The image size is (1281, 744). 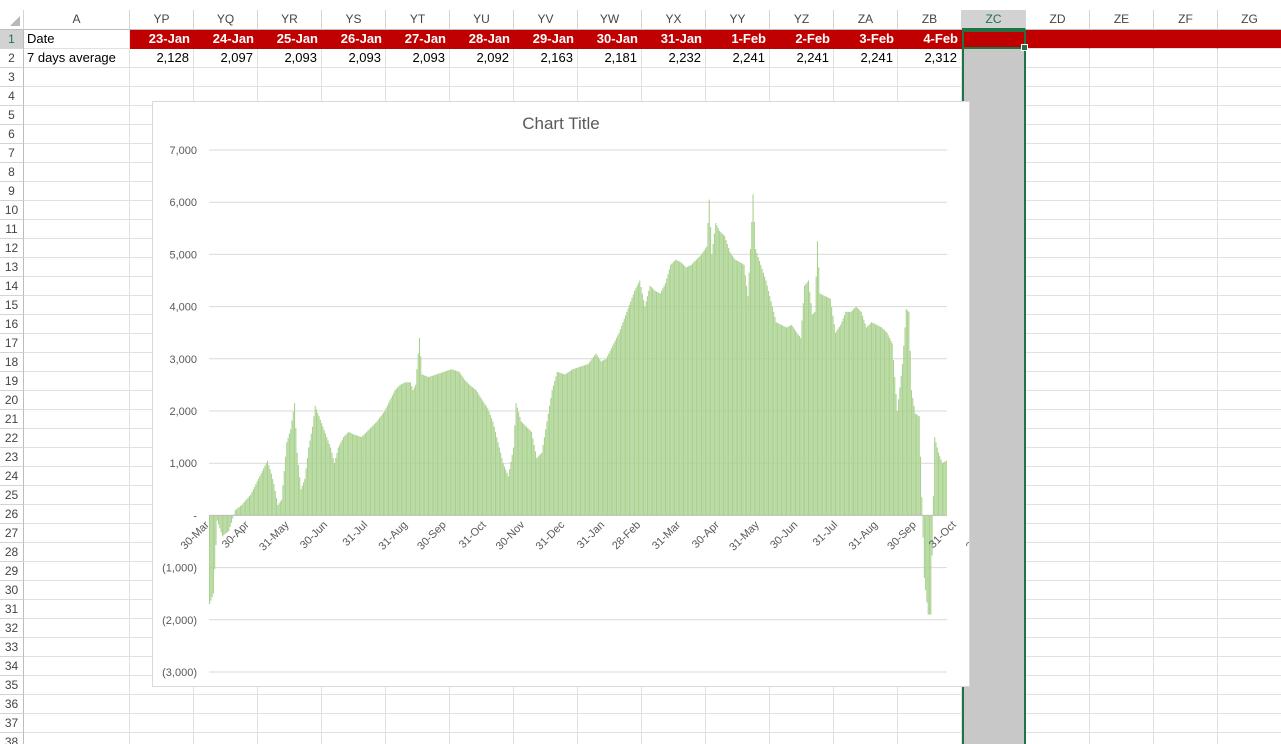 I want to click on cell-zd13, so click(x=1058, y=267).